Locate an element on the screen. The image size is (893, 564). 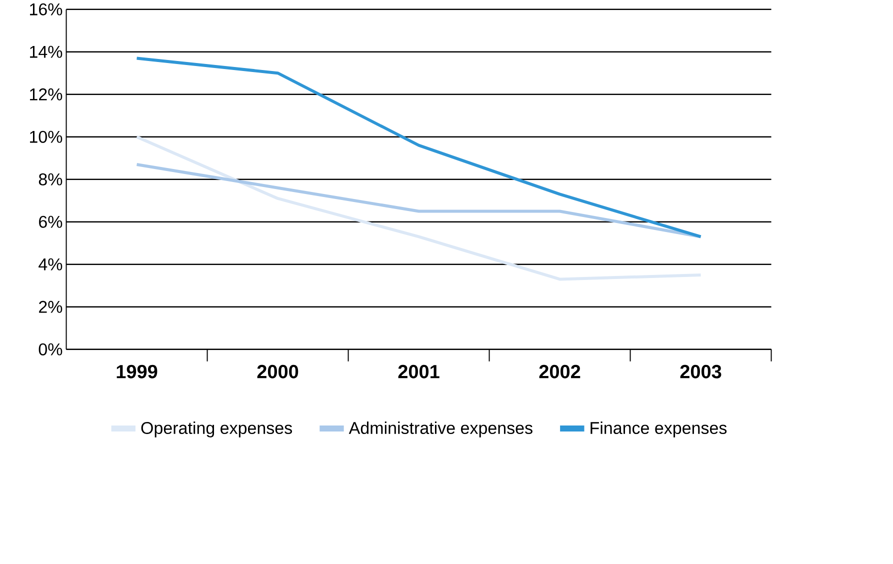
x-tick-label: 2000 is located at coordinates (277, 371).